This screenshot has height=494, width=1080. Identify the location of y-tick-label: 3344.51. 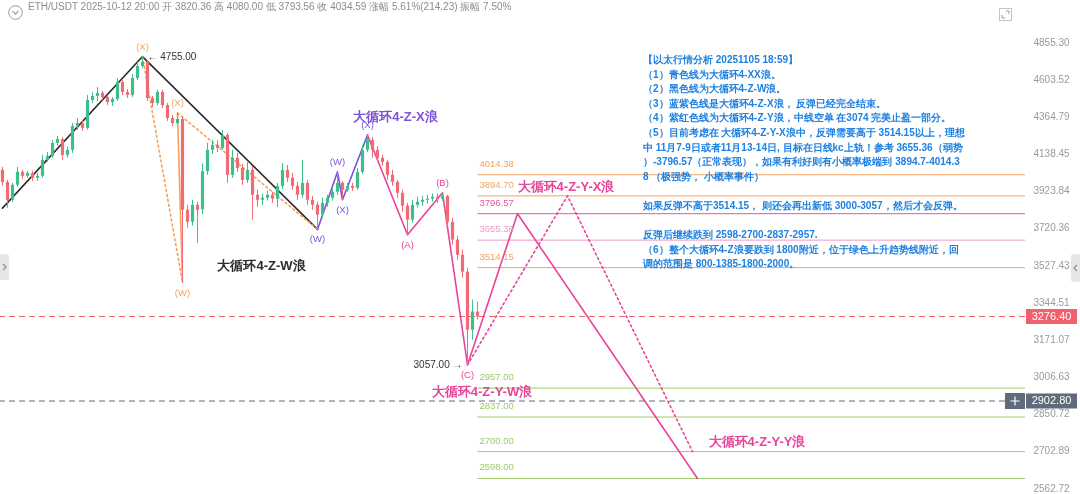
(1052, 302).